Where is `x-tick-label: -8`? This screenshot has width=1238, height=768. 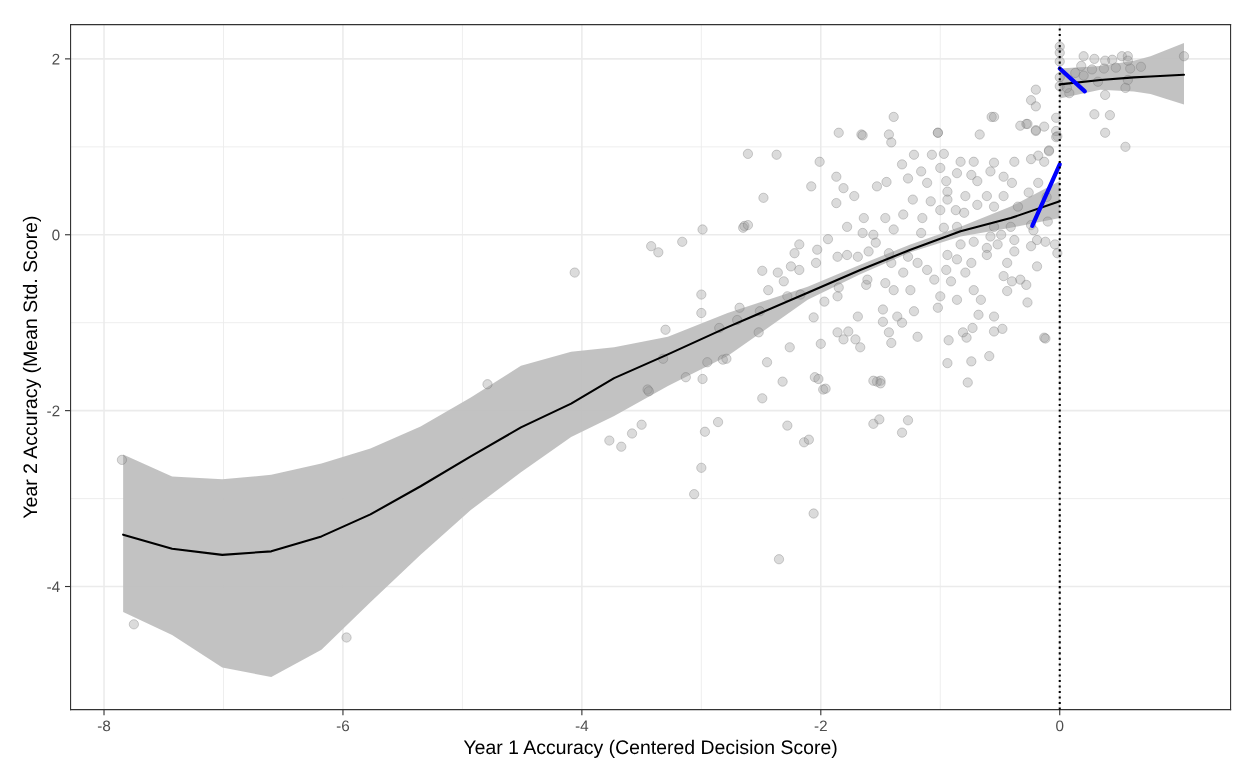
x-tick-label: -8 is located at coordinates (104, 726).